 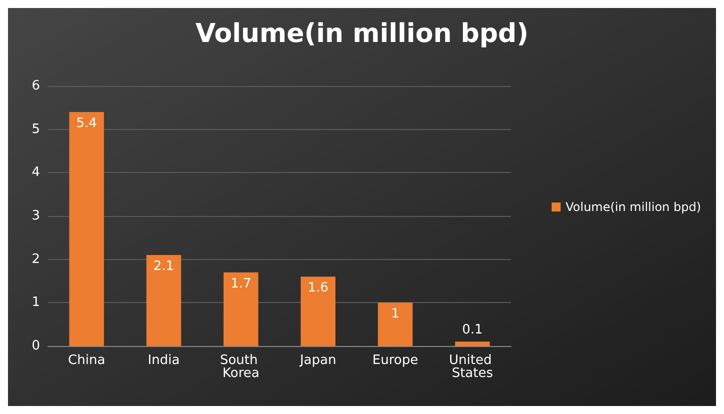 What do you see at coordinates (36, 86) in the screenshot?
I see `y-tick-label: 6` at bounding box center [36, 86].